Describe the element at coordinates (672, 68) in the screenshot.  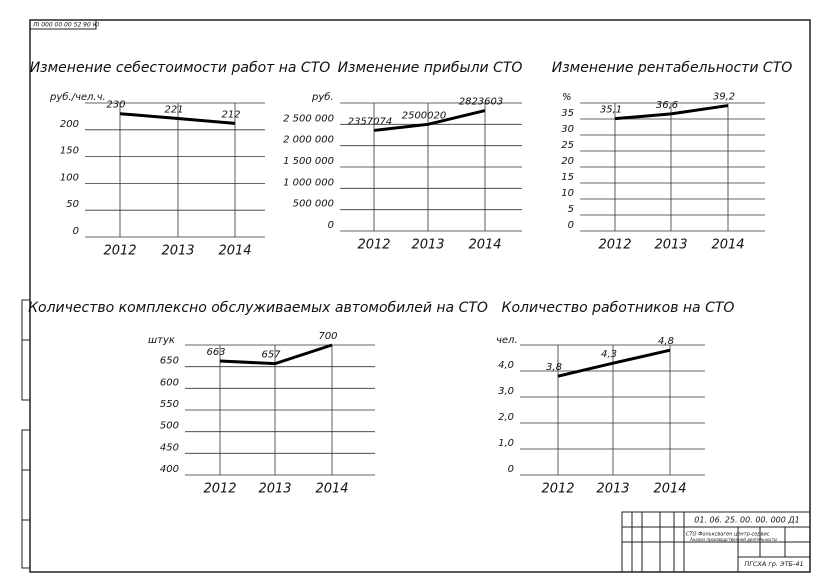
I see `chart-title: Изменение рентабельности СТО` at that location.